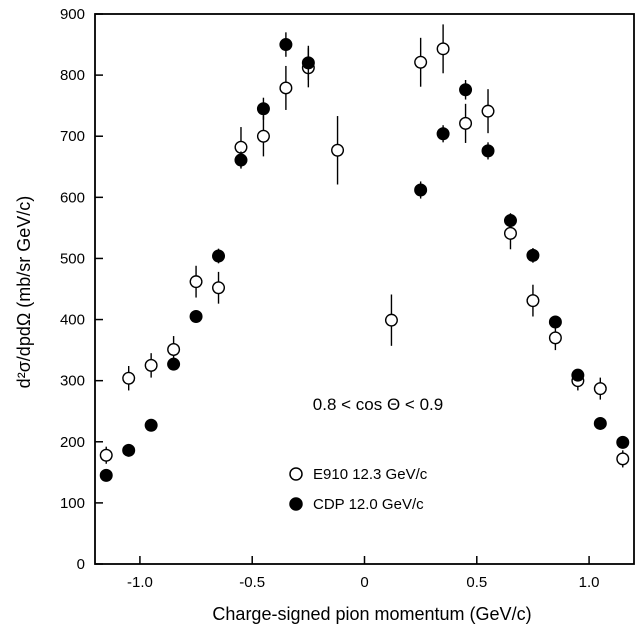 The image size is (635, 629). I want to click on y-tick-label: 0, so click(81, 564).